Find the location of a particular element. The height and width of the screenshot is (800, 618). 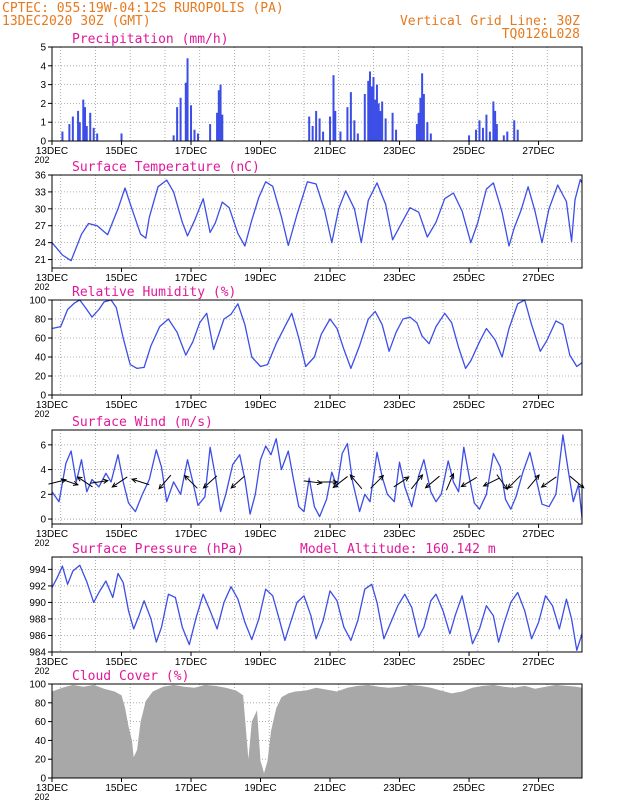

header-model: TQ0126L028 is located at coordinates (541, 34).